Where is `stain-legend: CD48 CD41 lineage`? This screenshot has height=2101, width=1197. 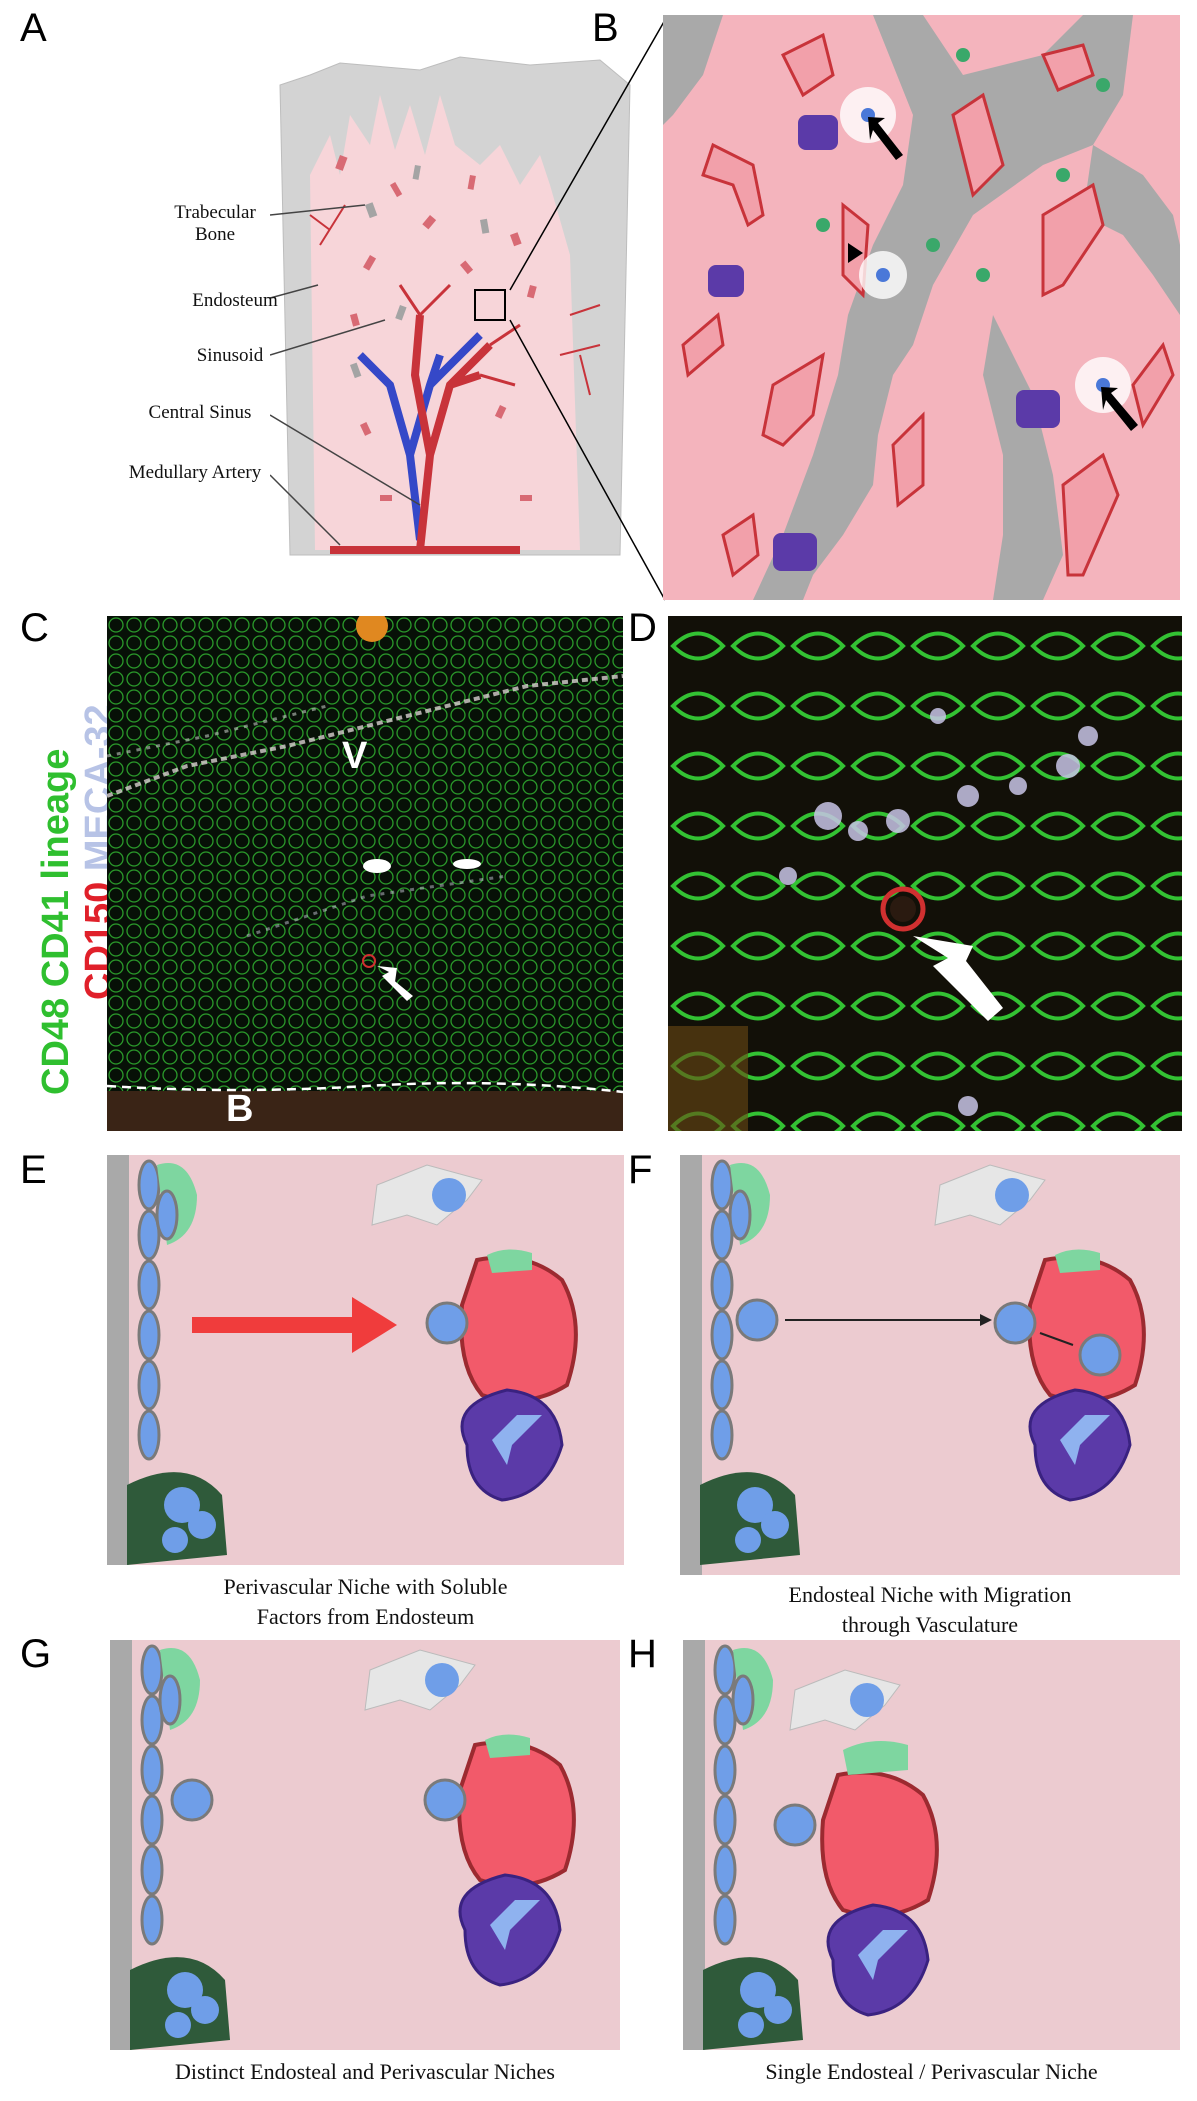 stain-legend: CD48 CD41 lineage is located at coordinates (56, 922).